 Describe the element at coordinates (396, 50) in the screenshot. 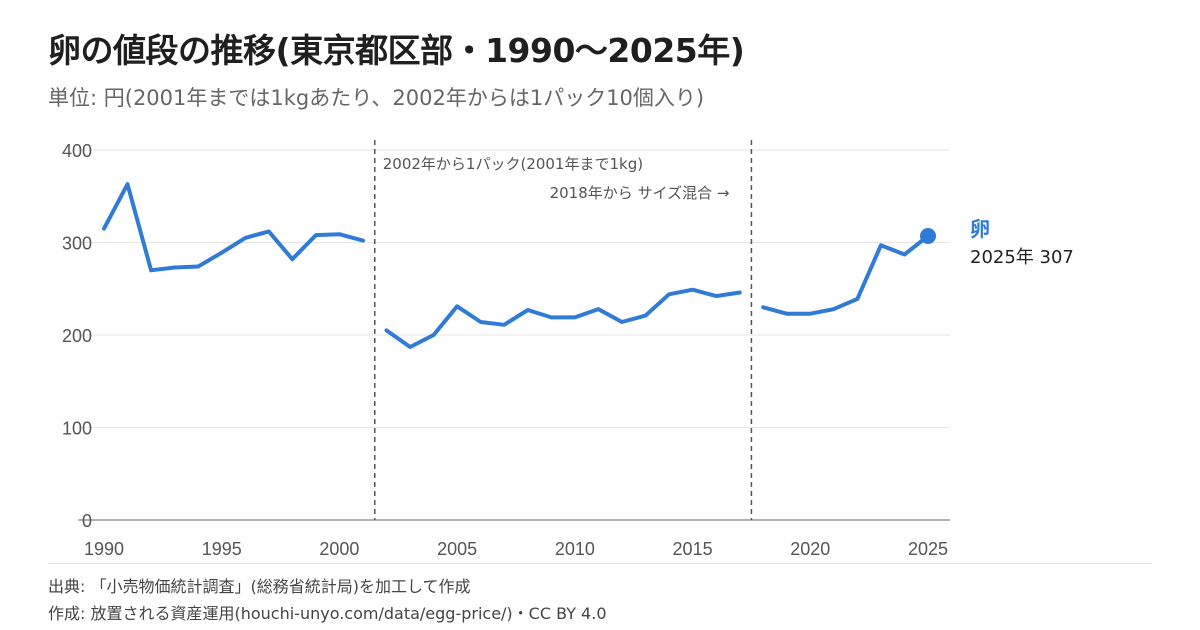

I see `chart-title: 卵の値段の推移(東京都区部・1990〜2025年)` at that location.